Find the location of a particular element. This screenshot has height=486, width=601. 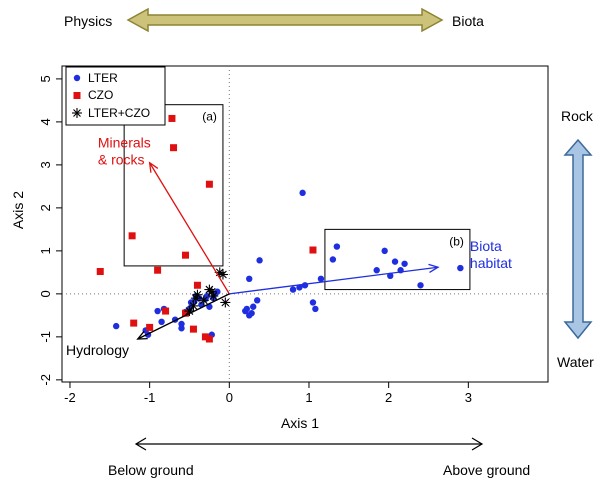

y-tick-label: 2 is located at coordinates (45, 207).